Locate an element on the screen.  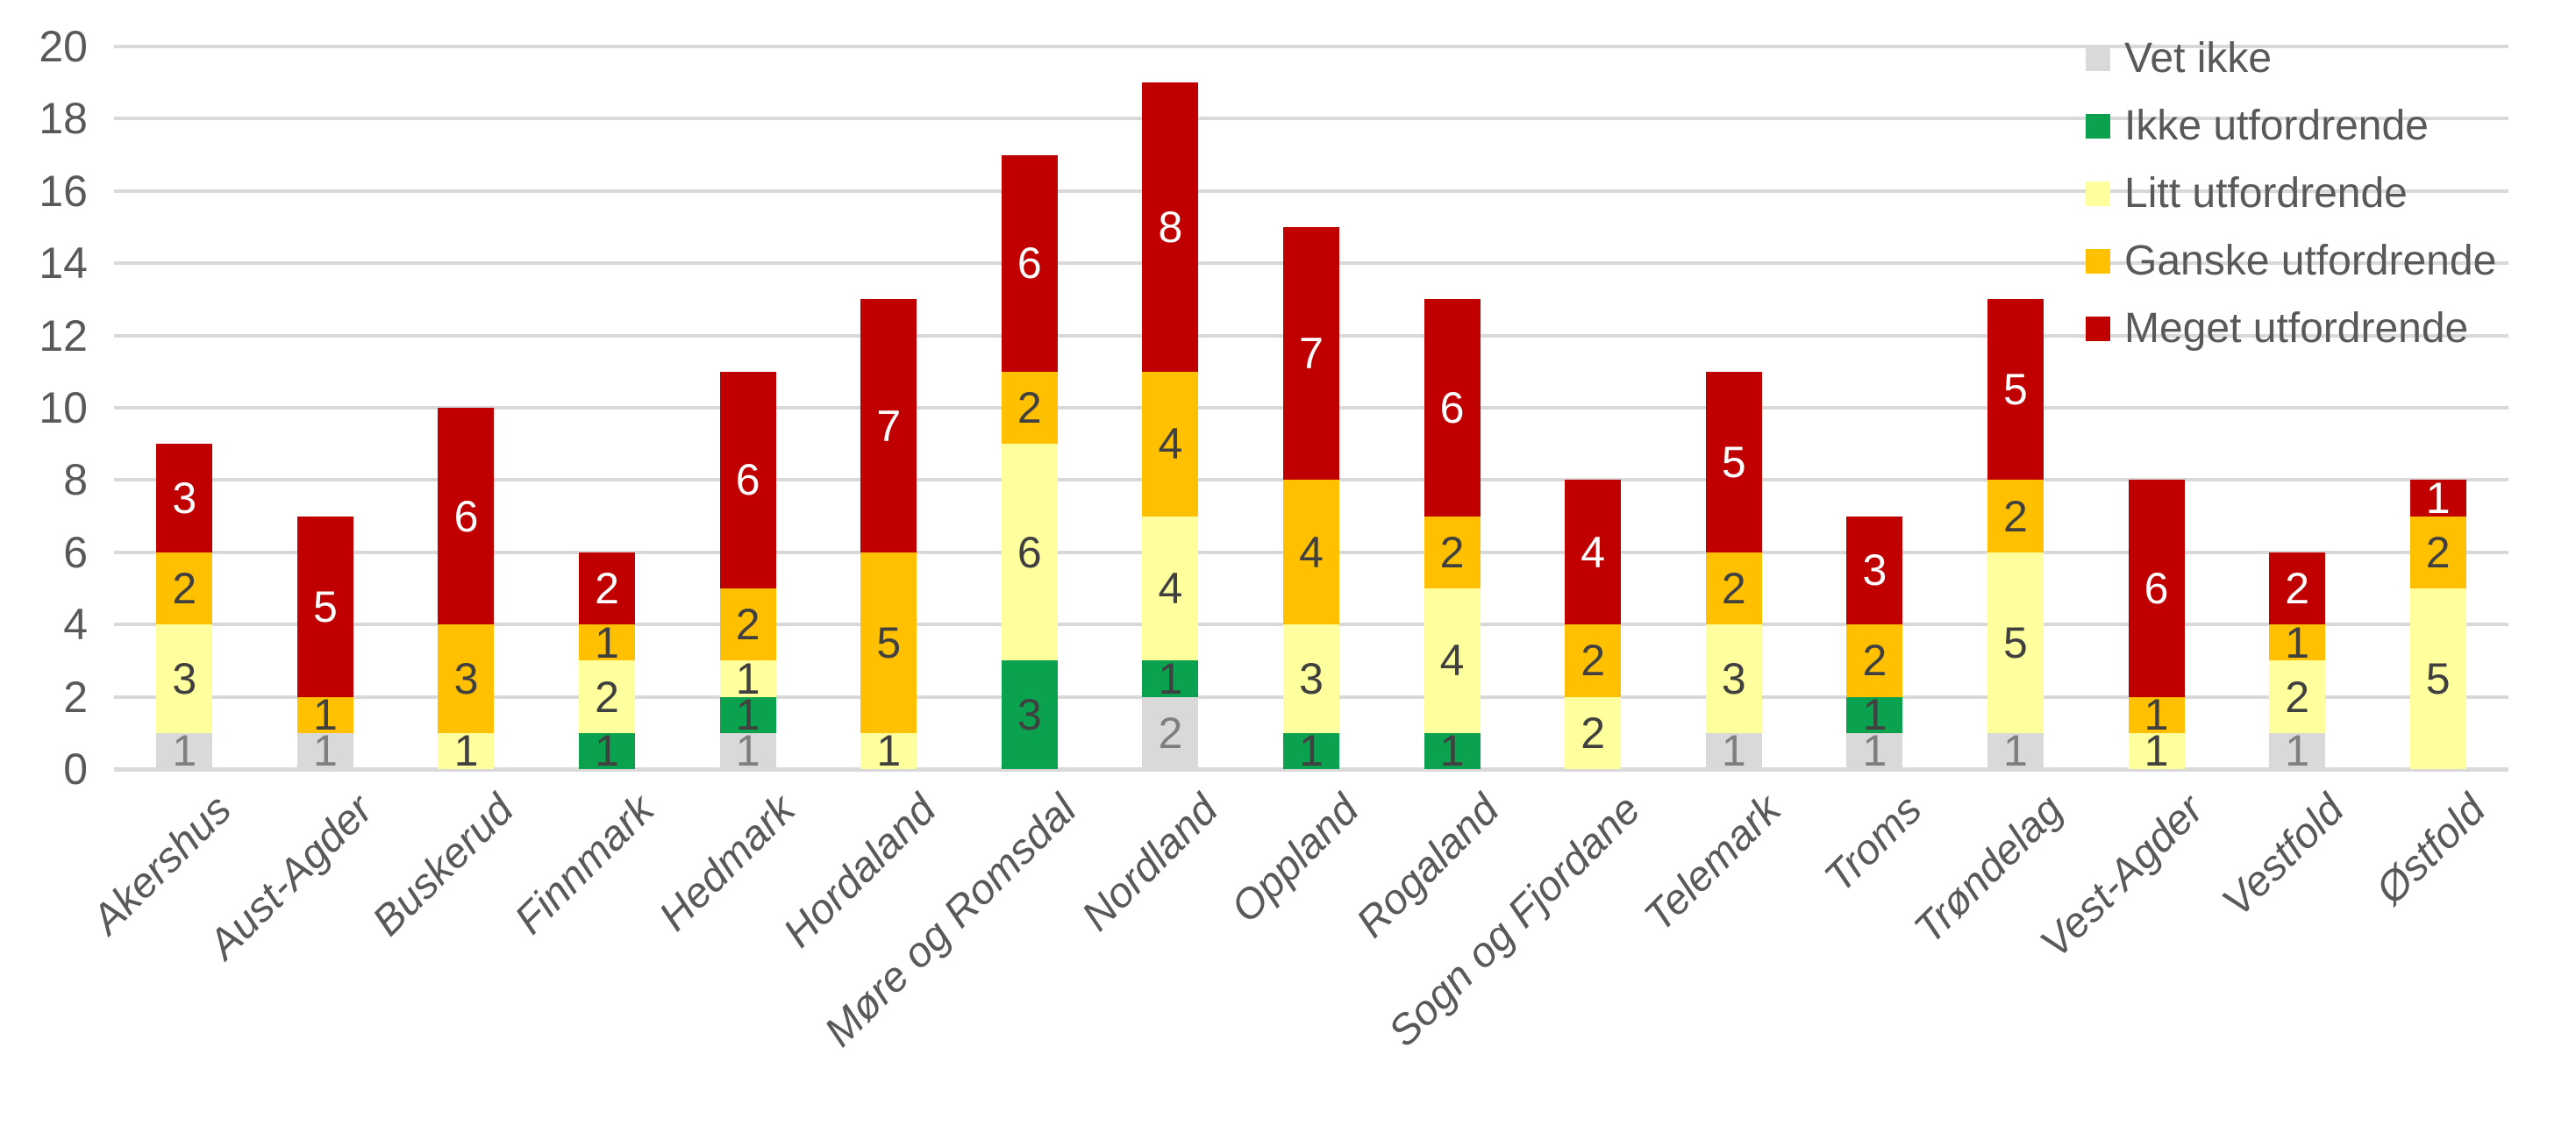
legend-label: Ganske utfordrende is located at coordinates (2310, 261).